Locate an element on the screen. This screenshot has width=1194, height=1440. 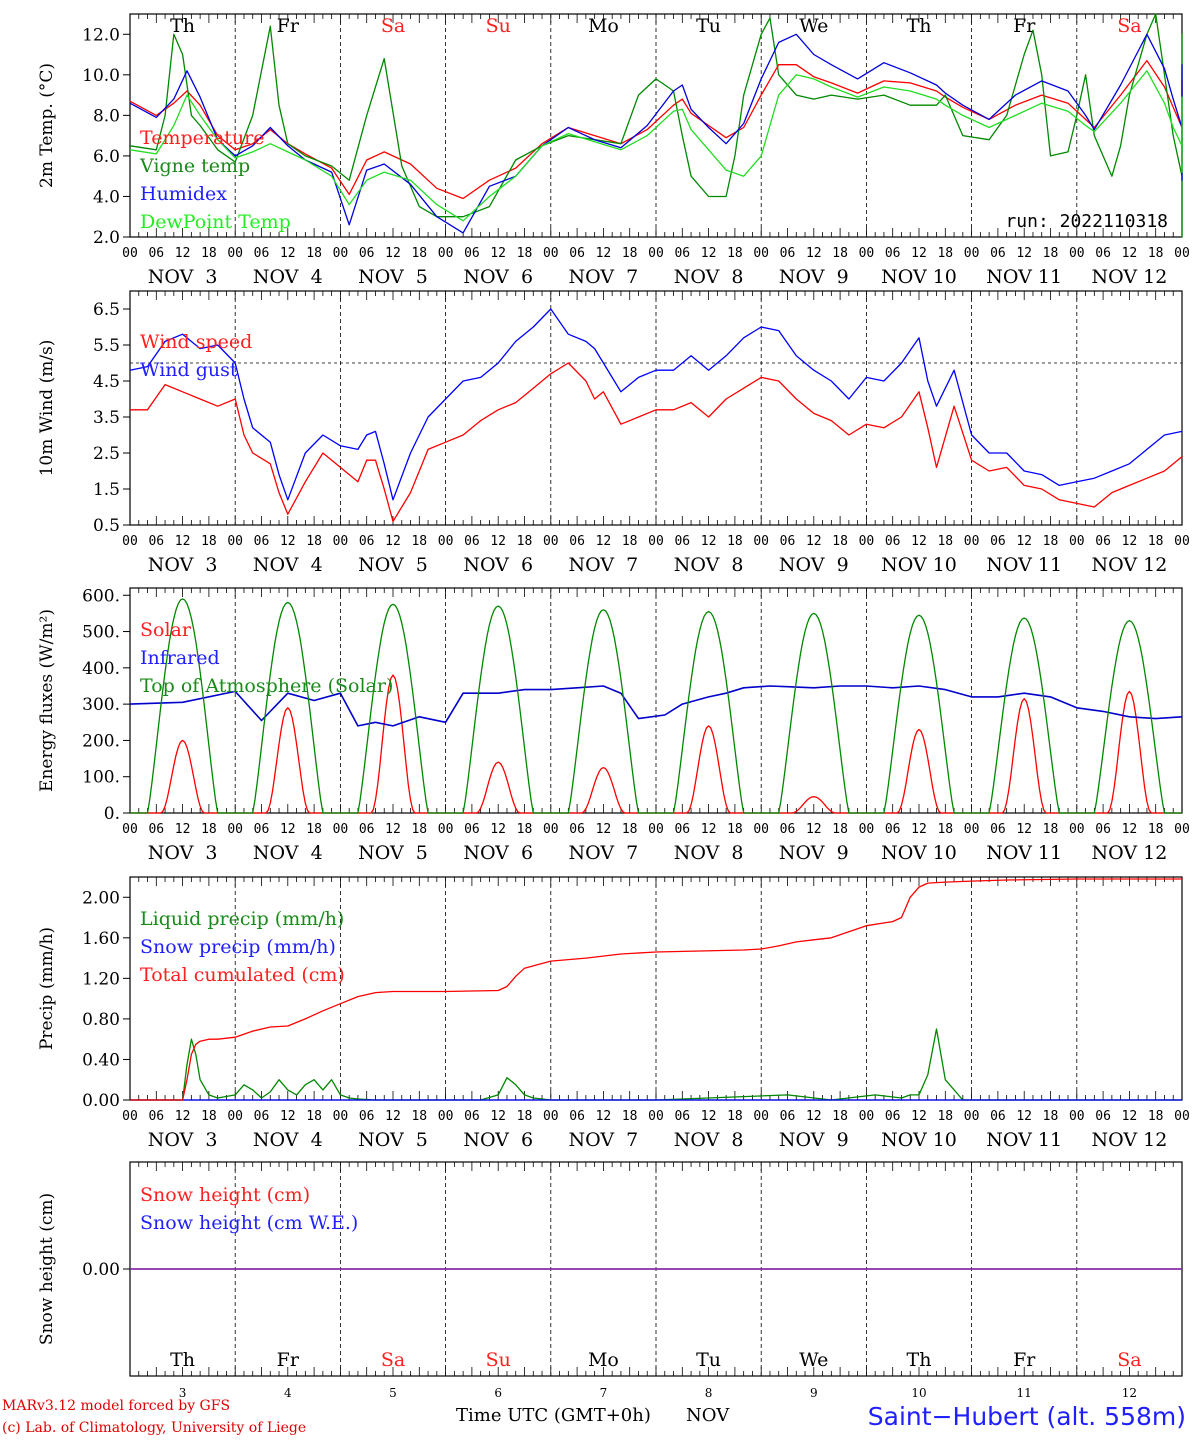
day-name: Th is located at coordinates (919, 1360).